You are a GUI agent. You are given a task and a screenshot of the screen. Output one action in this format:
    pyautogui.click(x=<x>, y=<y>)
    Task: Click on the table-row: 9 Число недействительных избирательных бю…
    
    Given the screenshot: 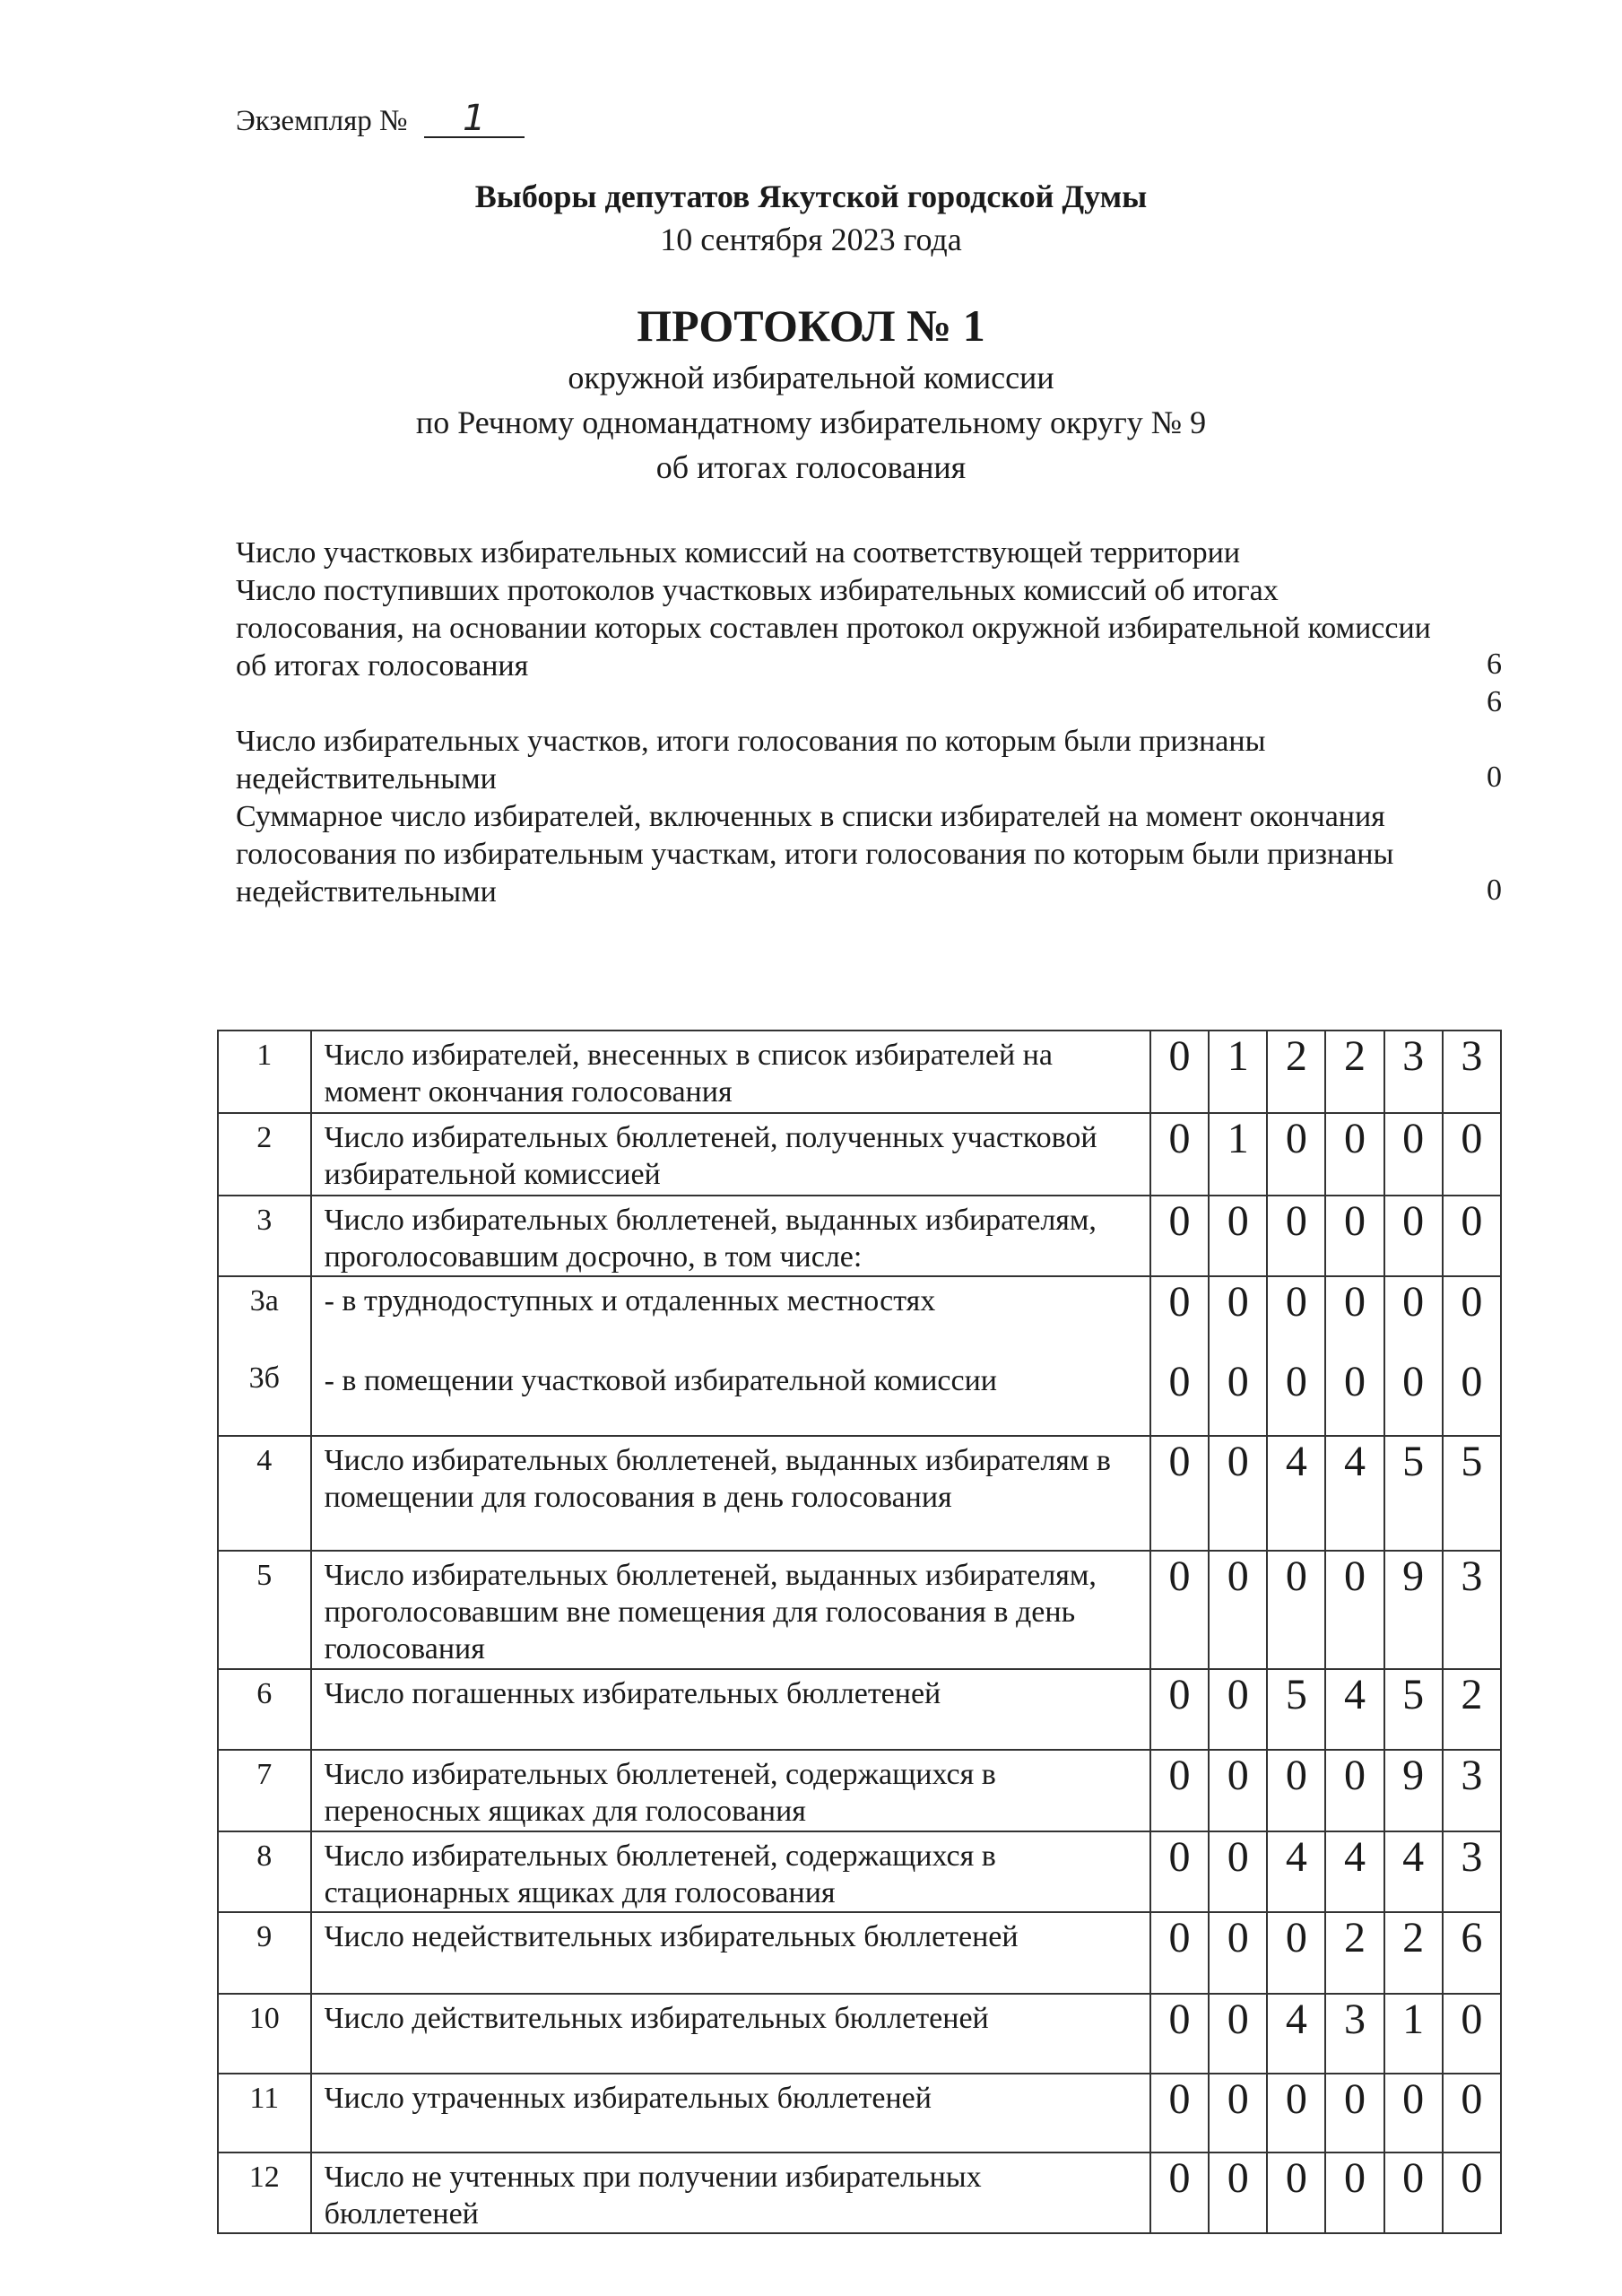 What is the action you would take?
    pyautogui.click(x=860, y=1953)
    